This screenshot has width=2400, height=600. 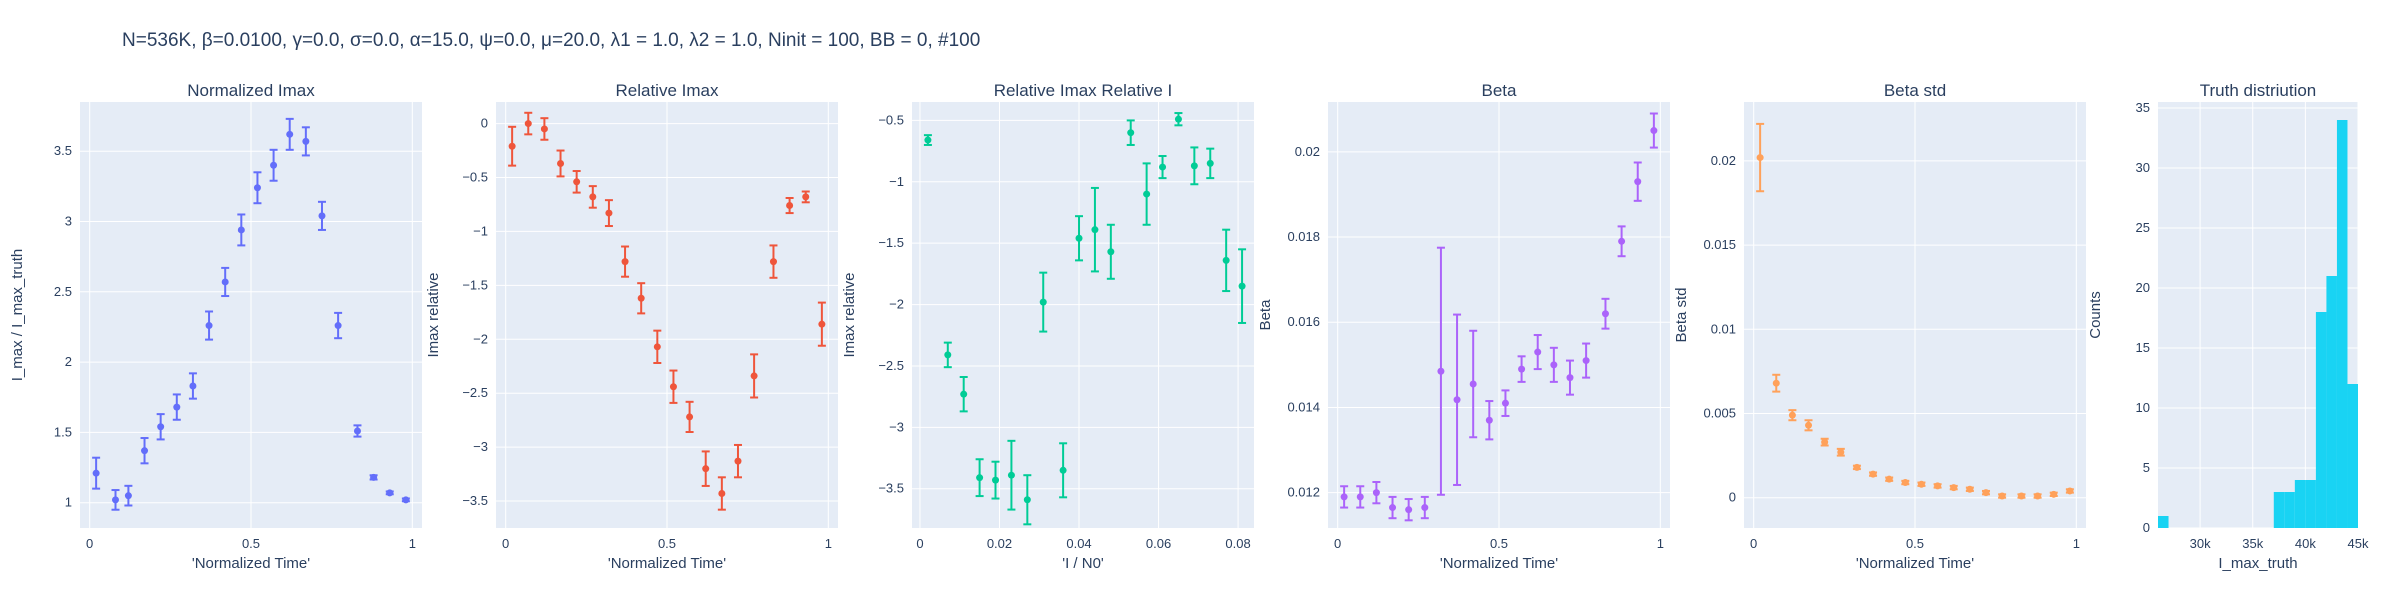 I want to click on x-tick-label: 40k, so click(x=2305, y=543).